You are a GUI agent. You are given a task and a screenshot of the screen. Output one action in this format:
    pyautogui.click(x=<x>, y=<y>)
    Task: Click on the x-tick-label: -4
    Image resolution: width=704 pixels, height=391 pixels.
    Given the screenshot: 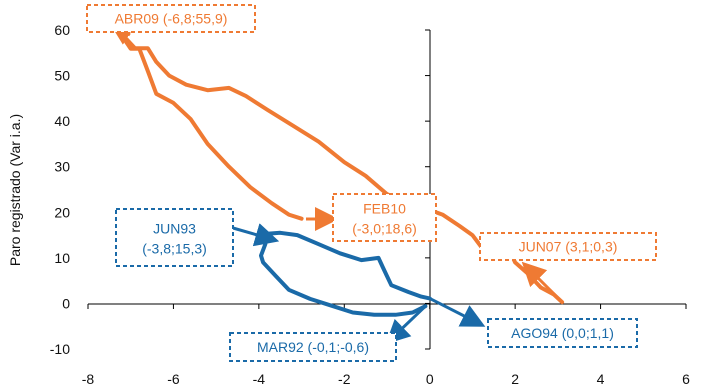 What is the action you would take?
    pyautogui.click(x=259, y=379)
    